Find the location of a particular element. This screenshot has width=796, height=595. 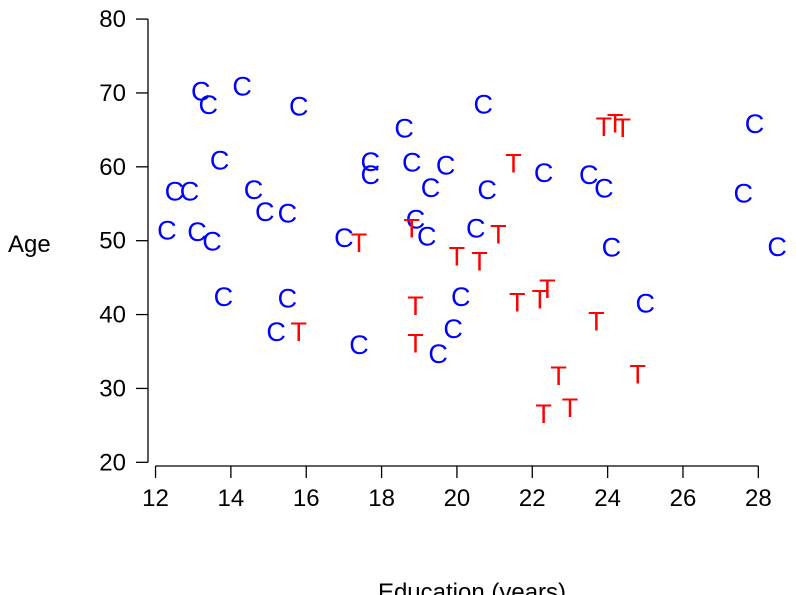

x-tick-label: 14 is located at coordinates (231, 498).